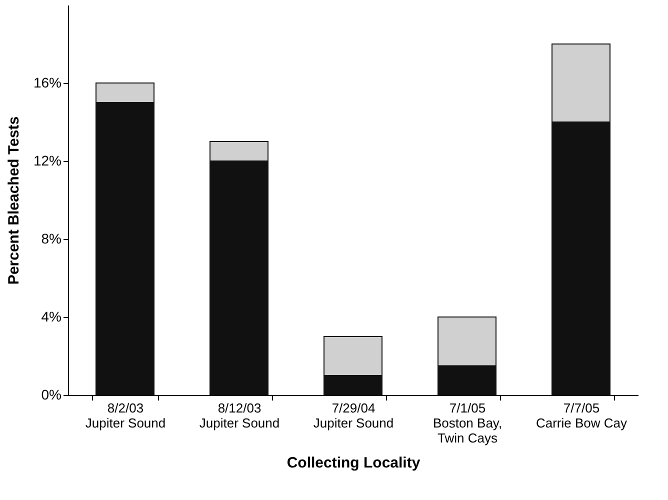  What do you see at coordinates (13, 200) in the screenshot?
I see `y-axis-title: Percent Bleached Tests` at bounding box center [13, 200].